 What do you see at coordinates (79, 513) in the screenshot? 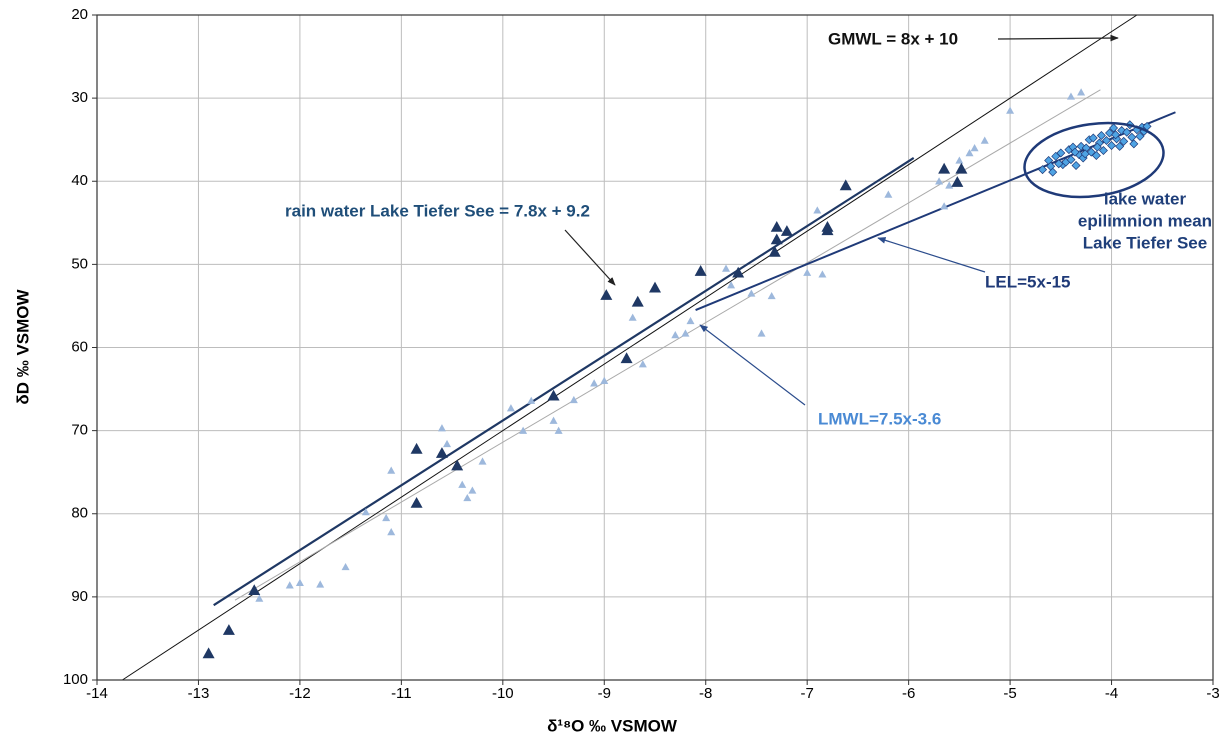
I see `y-tick-label: 80` at bounding box center [79, 513].